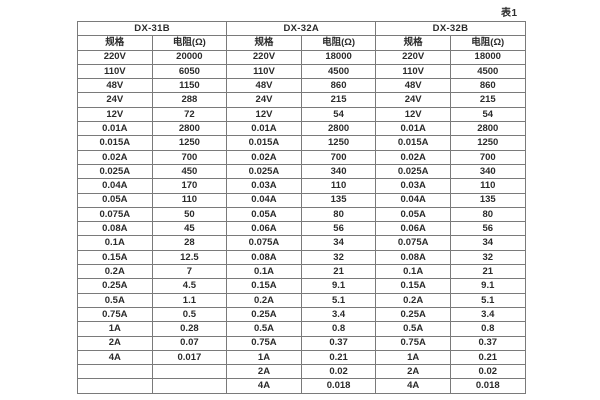  I want to click on column-header-row: 规格 电阻(Ω) 规格 电阻(Ω) 规格 电阻(Ω), so click(301, 43).